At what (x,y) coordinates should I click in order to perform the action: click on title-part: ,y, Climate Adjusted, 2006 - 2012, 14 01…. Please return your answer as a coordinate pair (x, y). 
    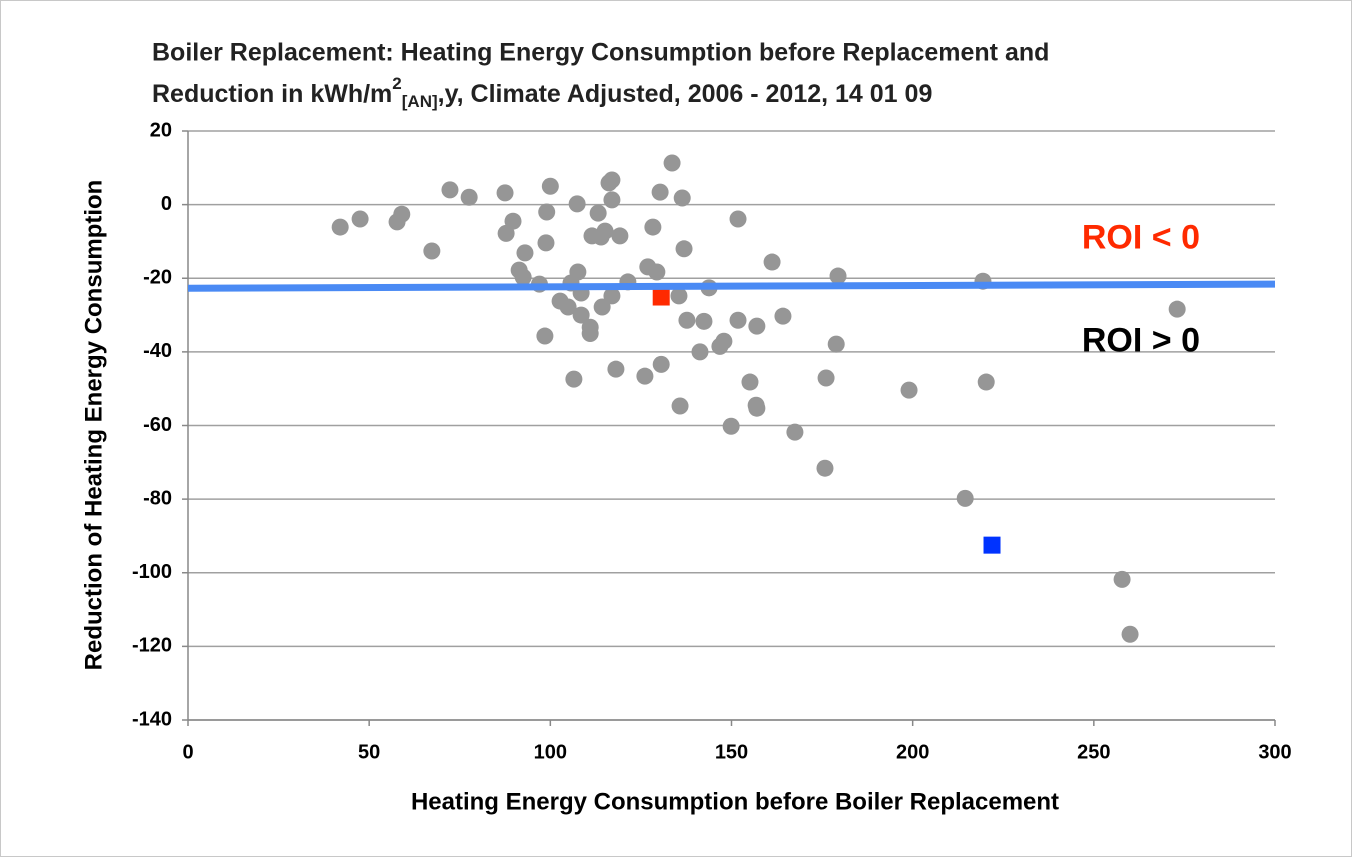
    Looking at the image, I should click on (685, 94).